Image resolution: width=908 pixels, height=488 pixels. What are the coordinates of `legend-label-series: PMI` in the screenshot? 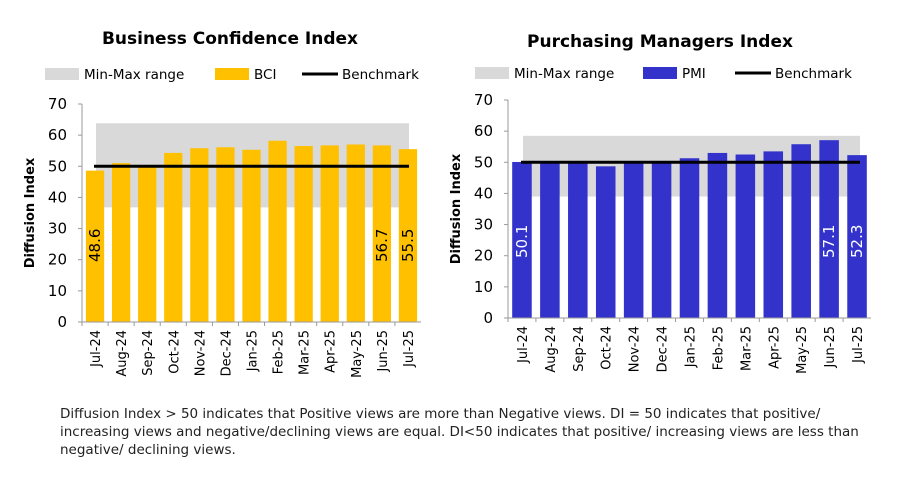 It's located at (694, 74).